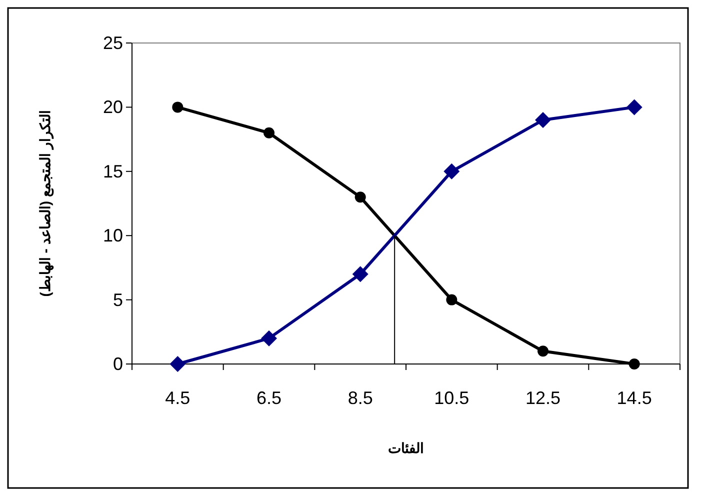 The width and height of the screenshot is (702, 497). What do you see at coordinates (406, 448) in the screenshot?
I see `x-axis-title: الفئات` at bounding box center [406, 448].